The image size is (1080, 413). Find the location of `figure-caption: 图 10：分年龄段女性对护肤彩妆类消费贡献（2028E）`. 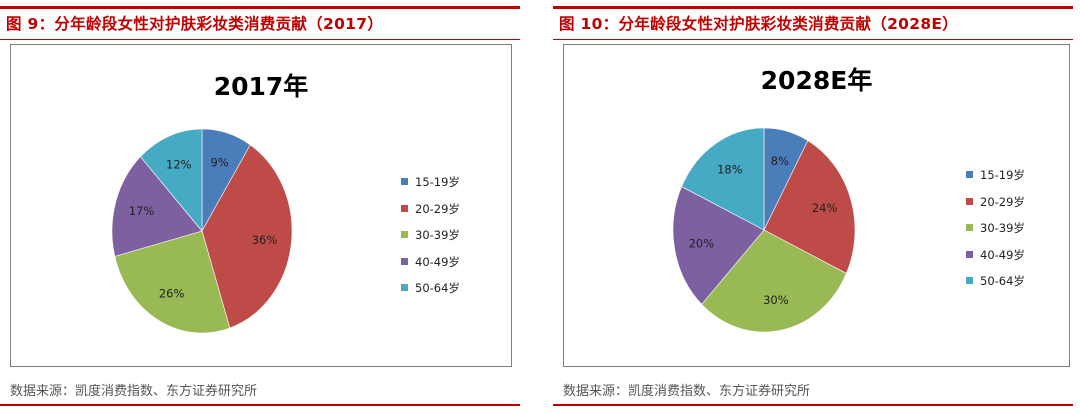

figure-caption: 图 10：分年龄段女性对护肤彩妆类消费贡献（2028E） is located at coordinates (759, 24).